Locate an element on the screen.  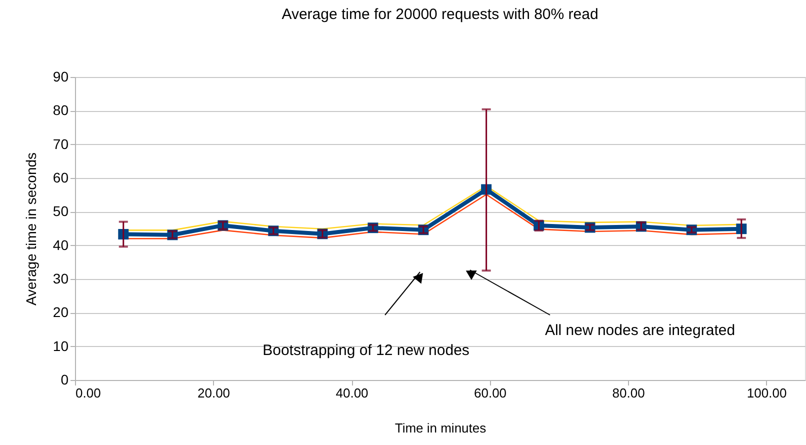
x-tick-label: 80.00 is located at coordinates (628, 393).